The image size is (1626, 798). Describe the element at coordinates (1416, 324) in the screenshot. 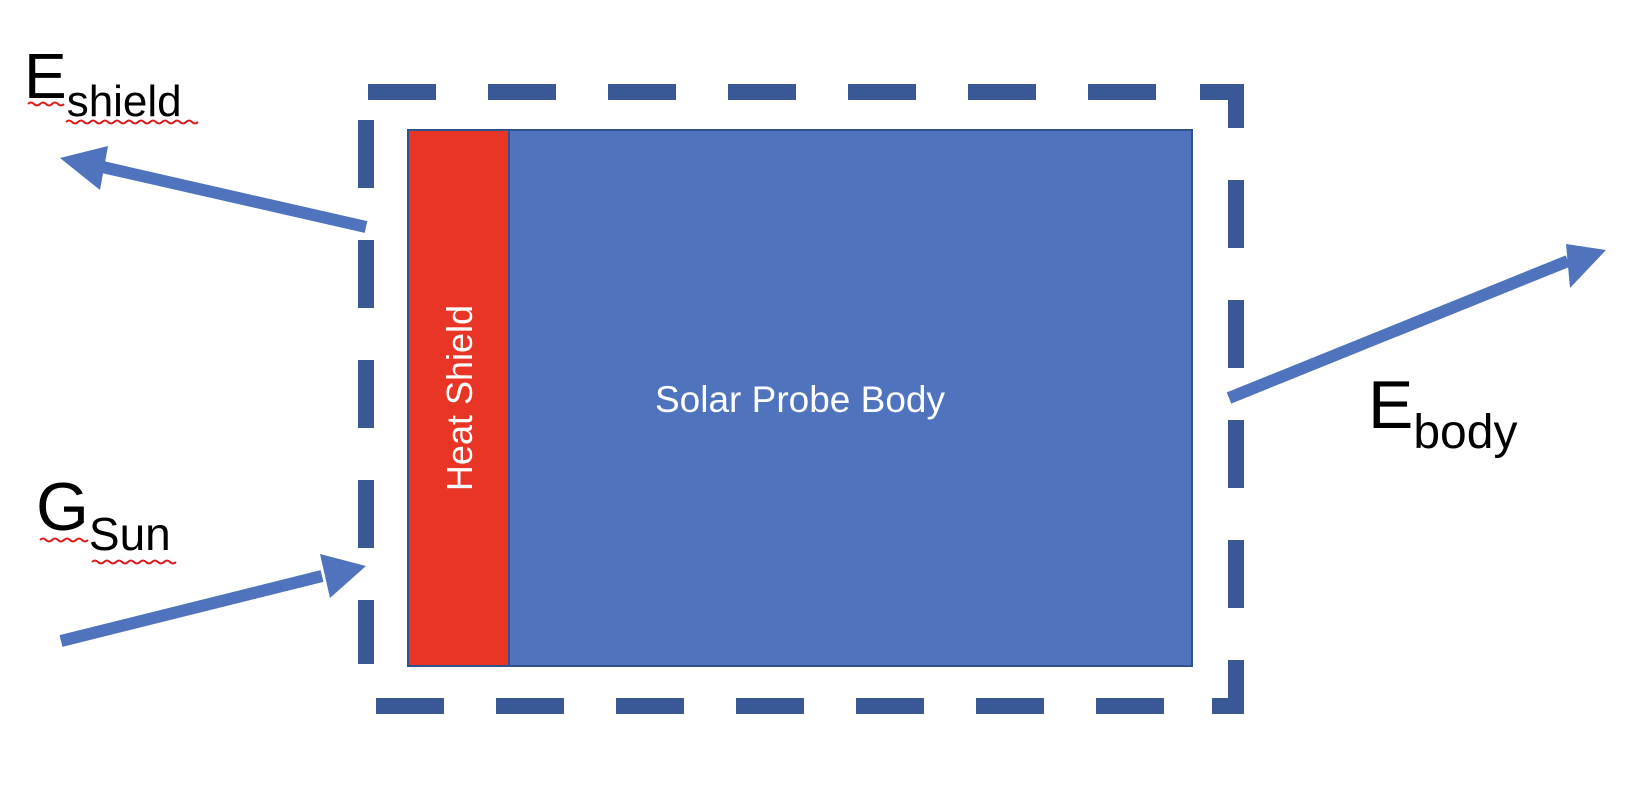

I see `e-body-arrow` at that location.